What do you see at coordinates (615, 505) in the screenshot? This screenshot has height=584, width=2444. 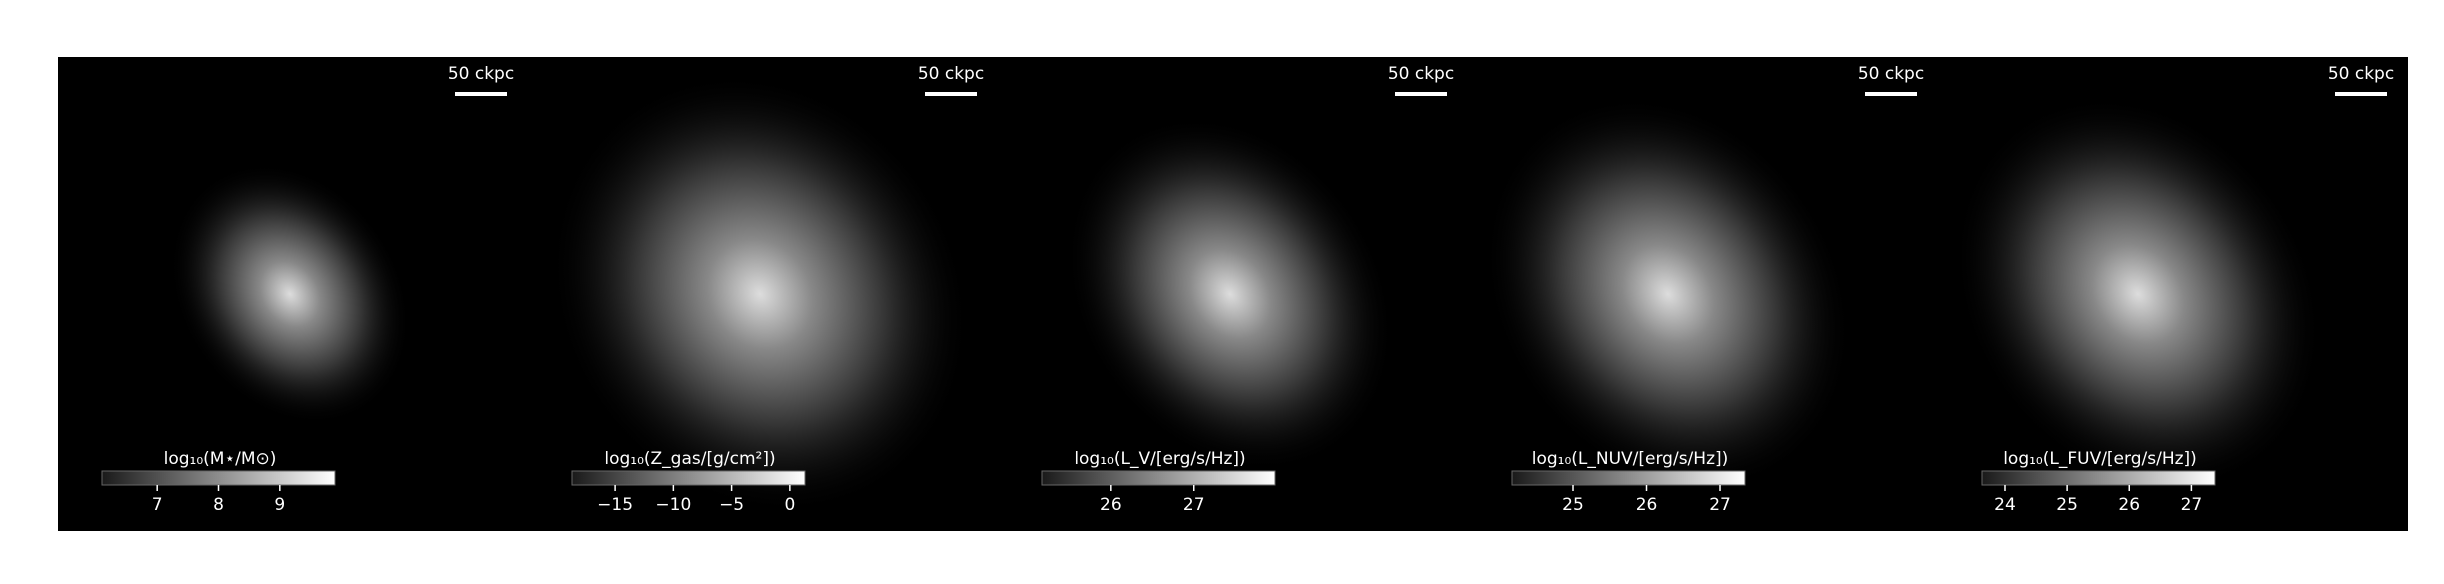 I see `colorbar-tick-label: −15` at bounding box center [615, 505].